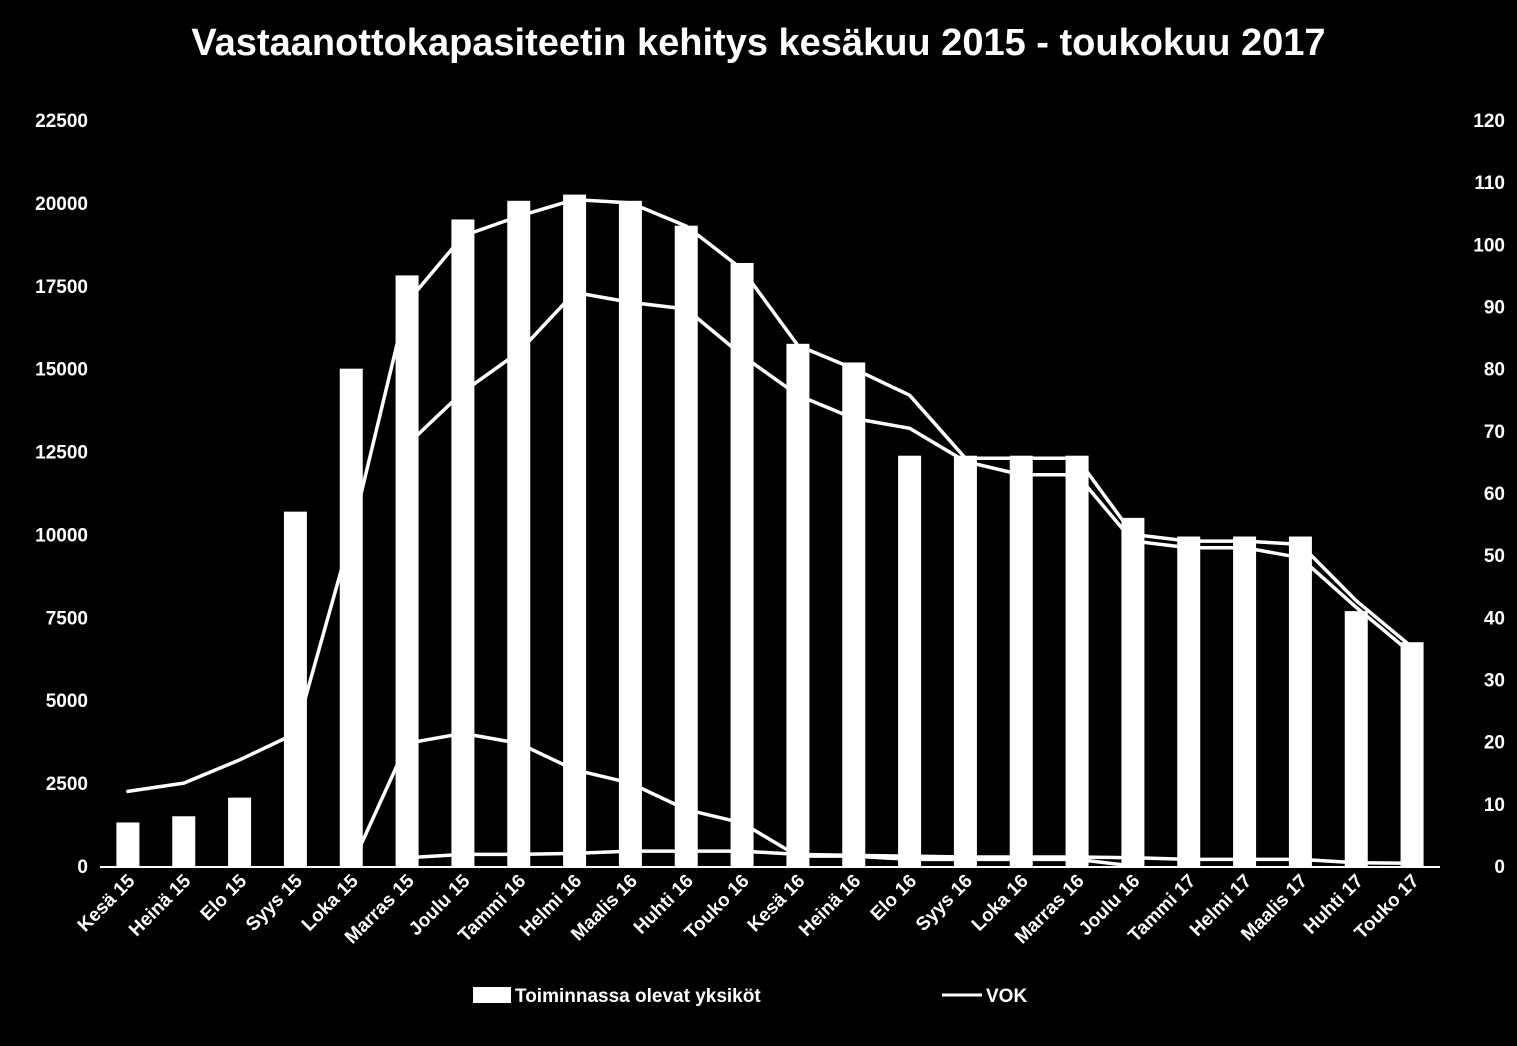  Describe the element at coordinates (61, 121) in the screenshot. I see `left-tick-label: 22500` at that location.